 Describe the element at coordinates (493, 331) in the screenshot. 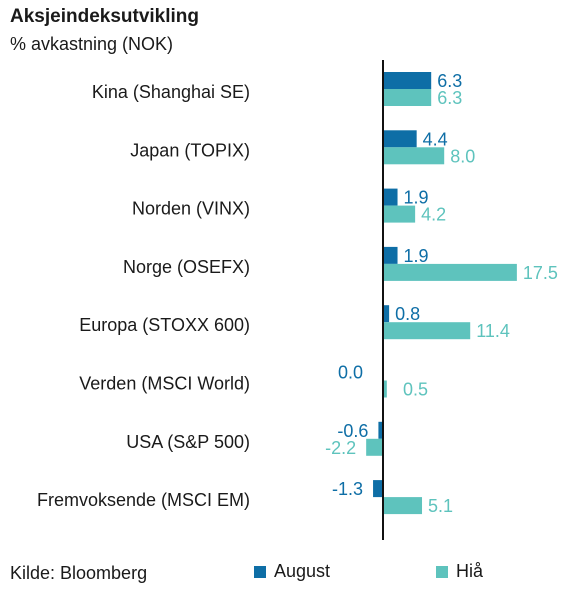

I see `data-label-hia: 11.4` at that location.